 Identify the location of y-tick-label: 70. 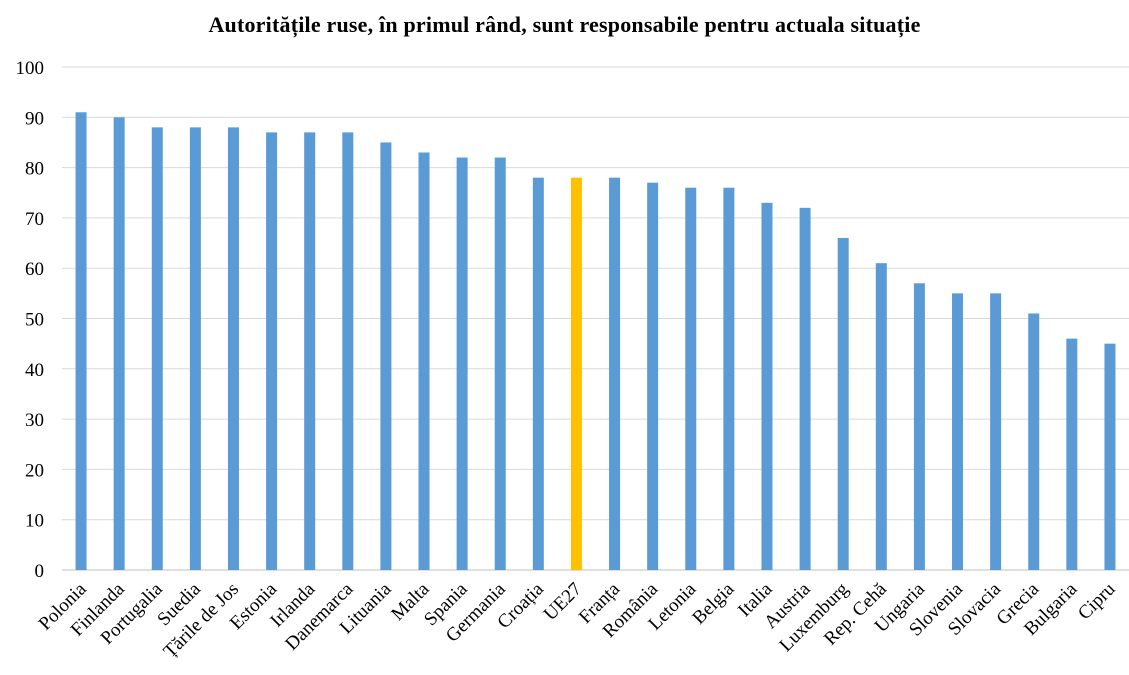
(34, 219).